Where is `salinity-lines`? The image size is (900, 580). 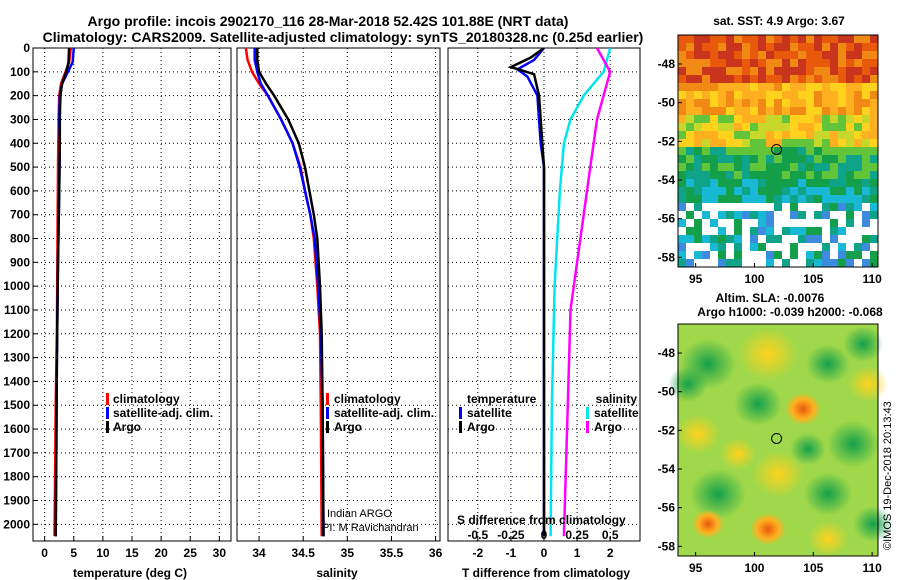
salinity-lines is located at coordinates (284, 292).